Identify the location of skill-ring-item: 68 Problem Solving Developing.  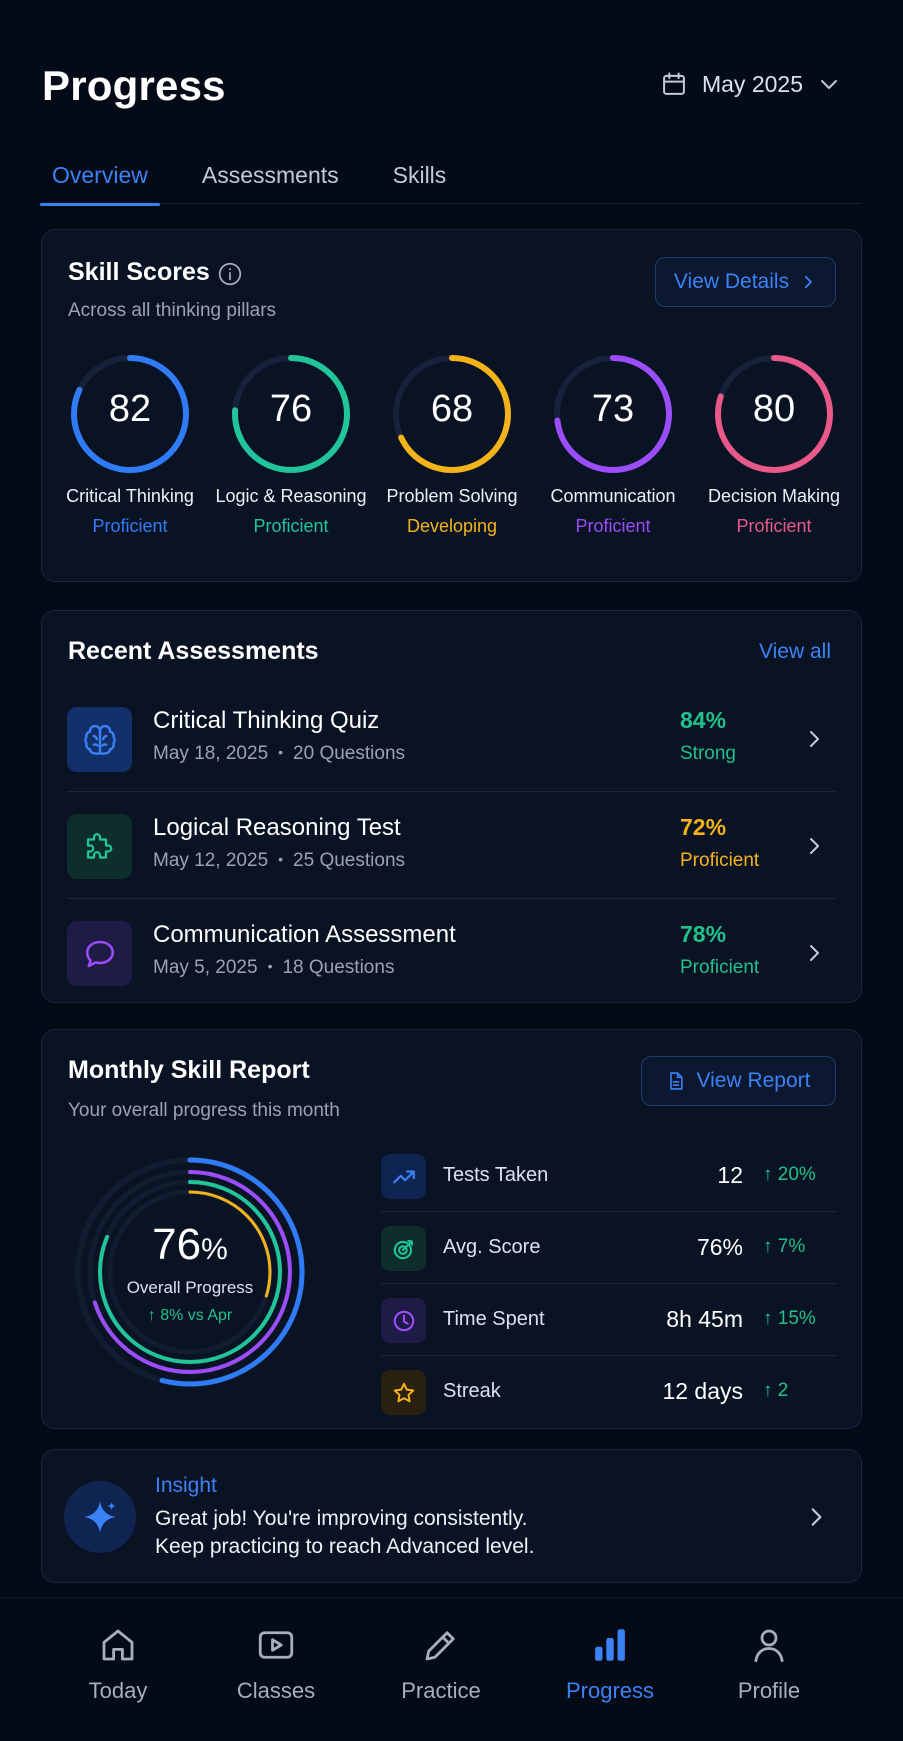
(452, 444).